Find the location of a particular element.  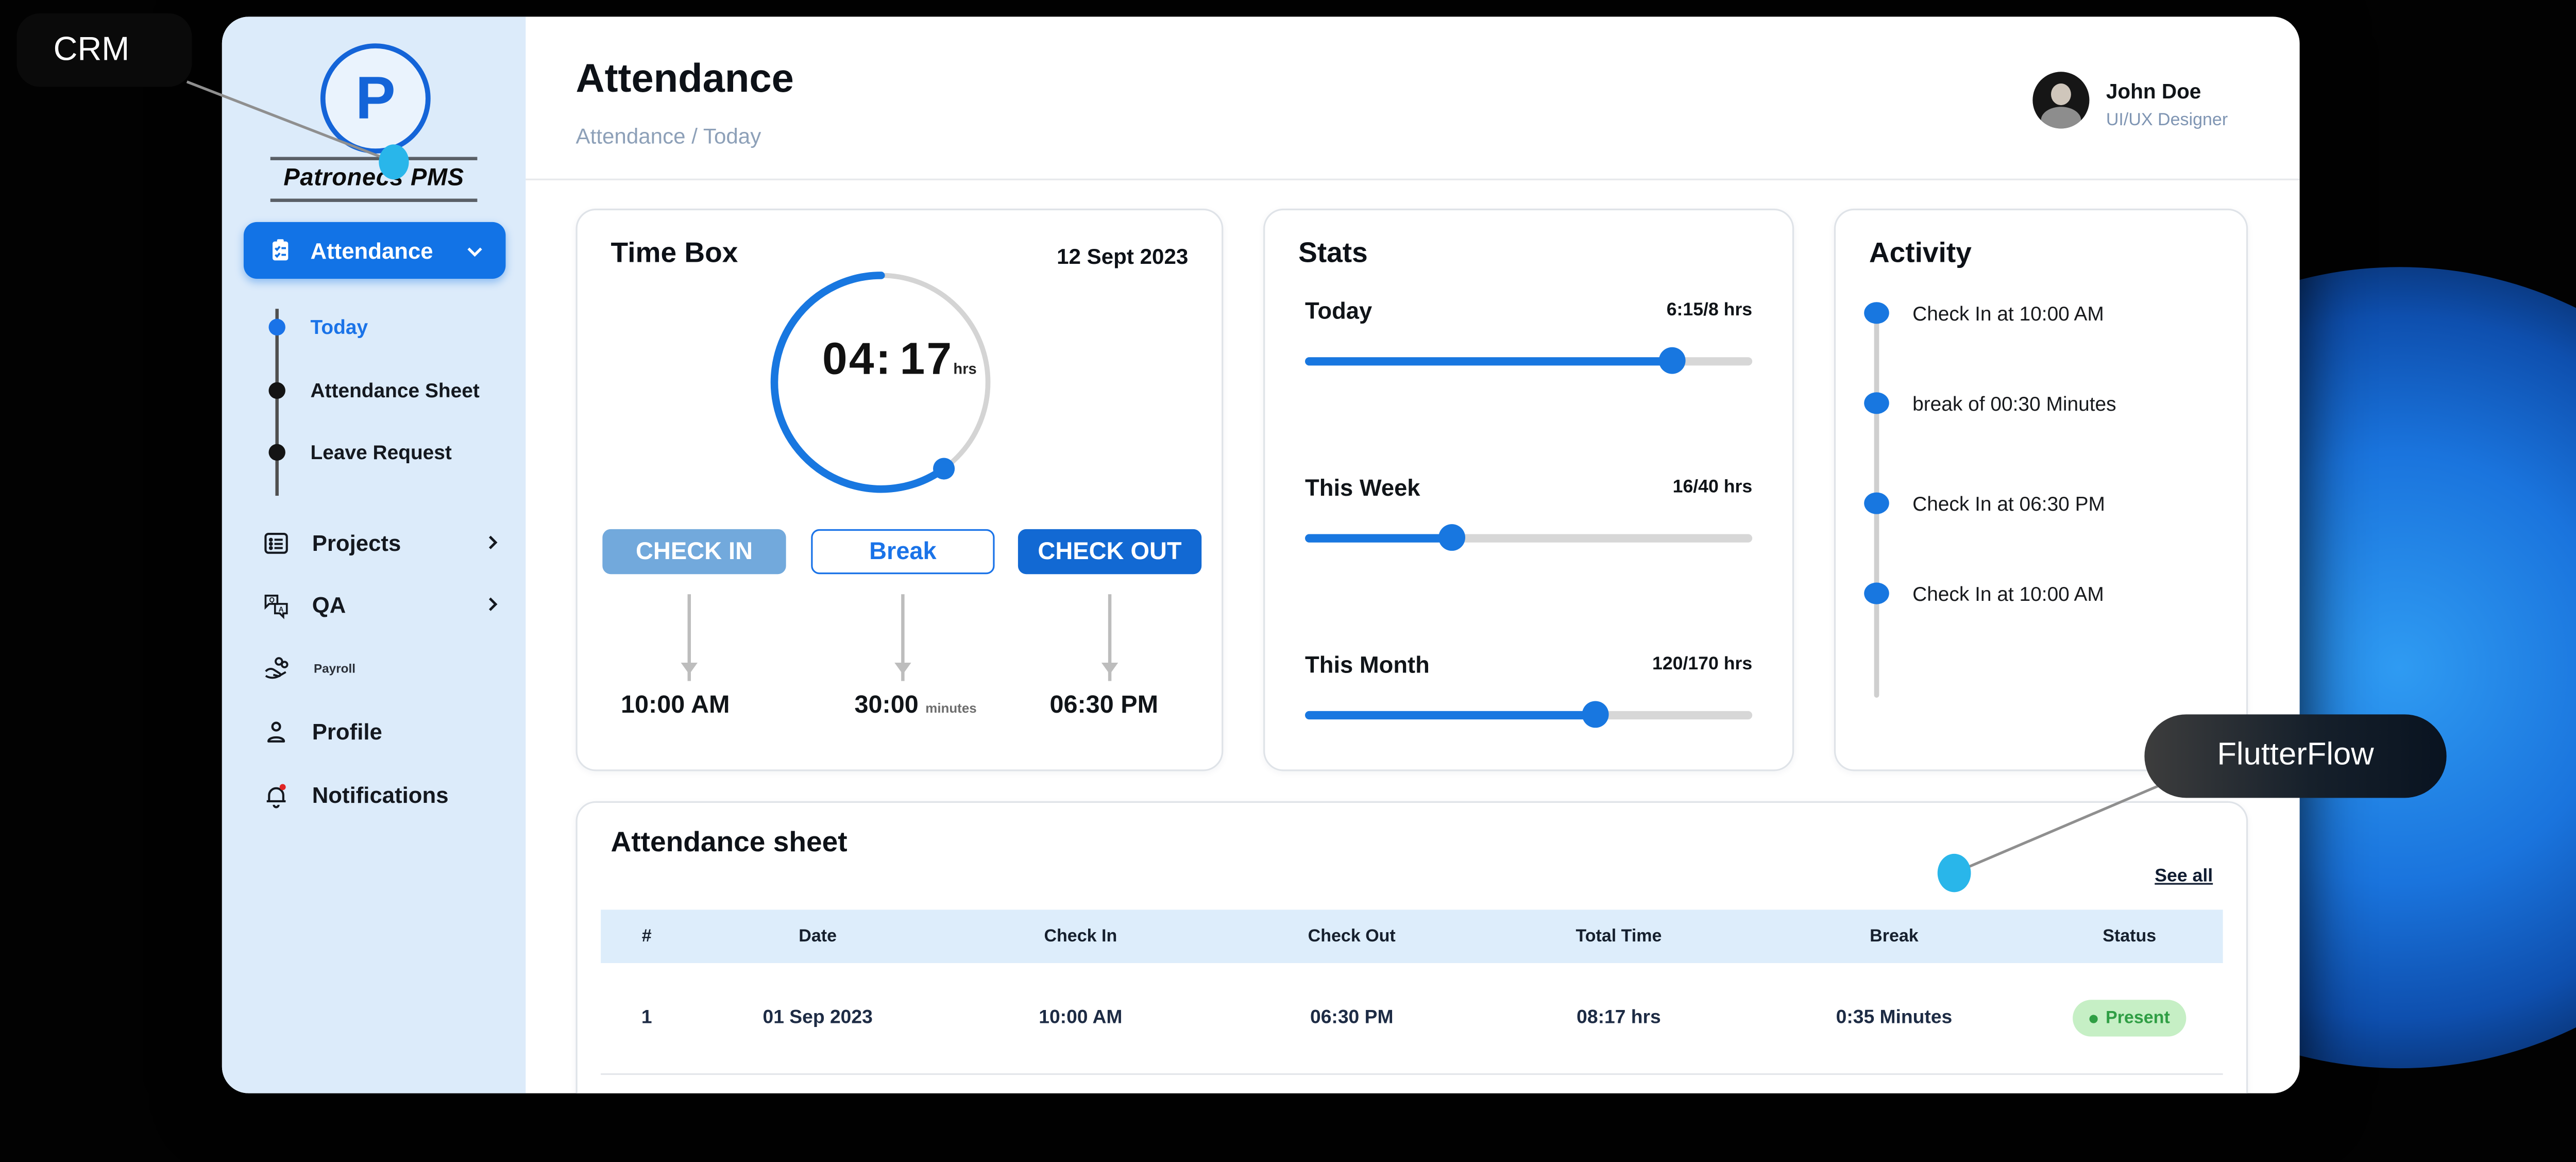

header-divider is located at coordinates (1413, 179).